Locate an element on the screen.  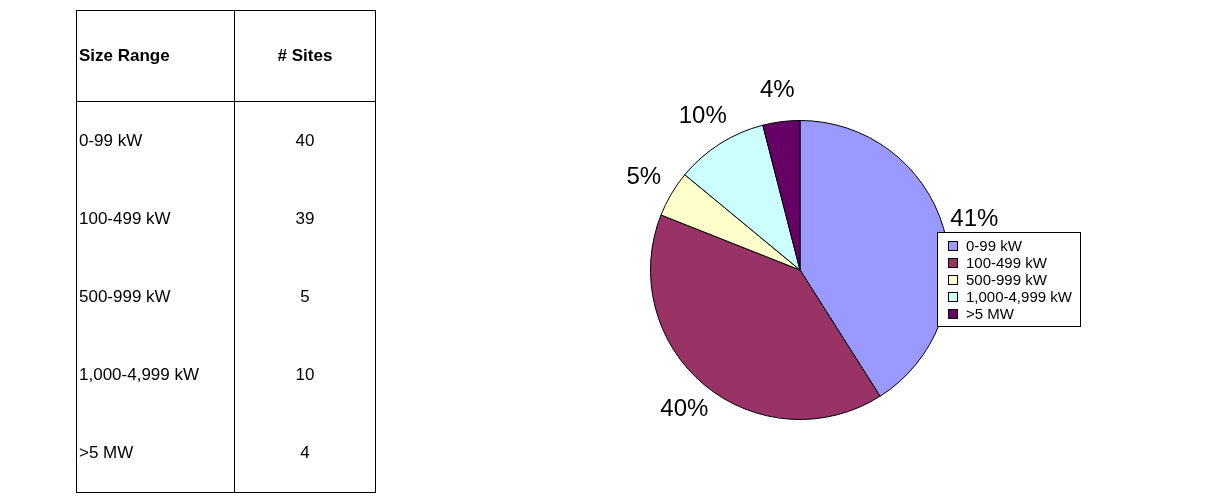
text: Size Range is located at coordinates (155, 56).